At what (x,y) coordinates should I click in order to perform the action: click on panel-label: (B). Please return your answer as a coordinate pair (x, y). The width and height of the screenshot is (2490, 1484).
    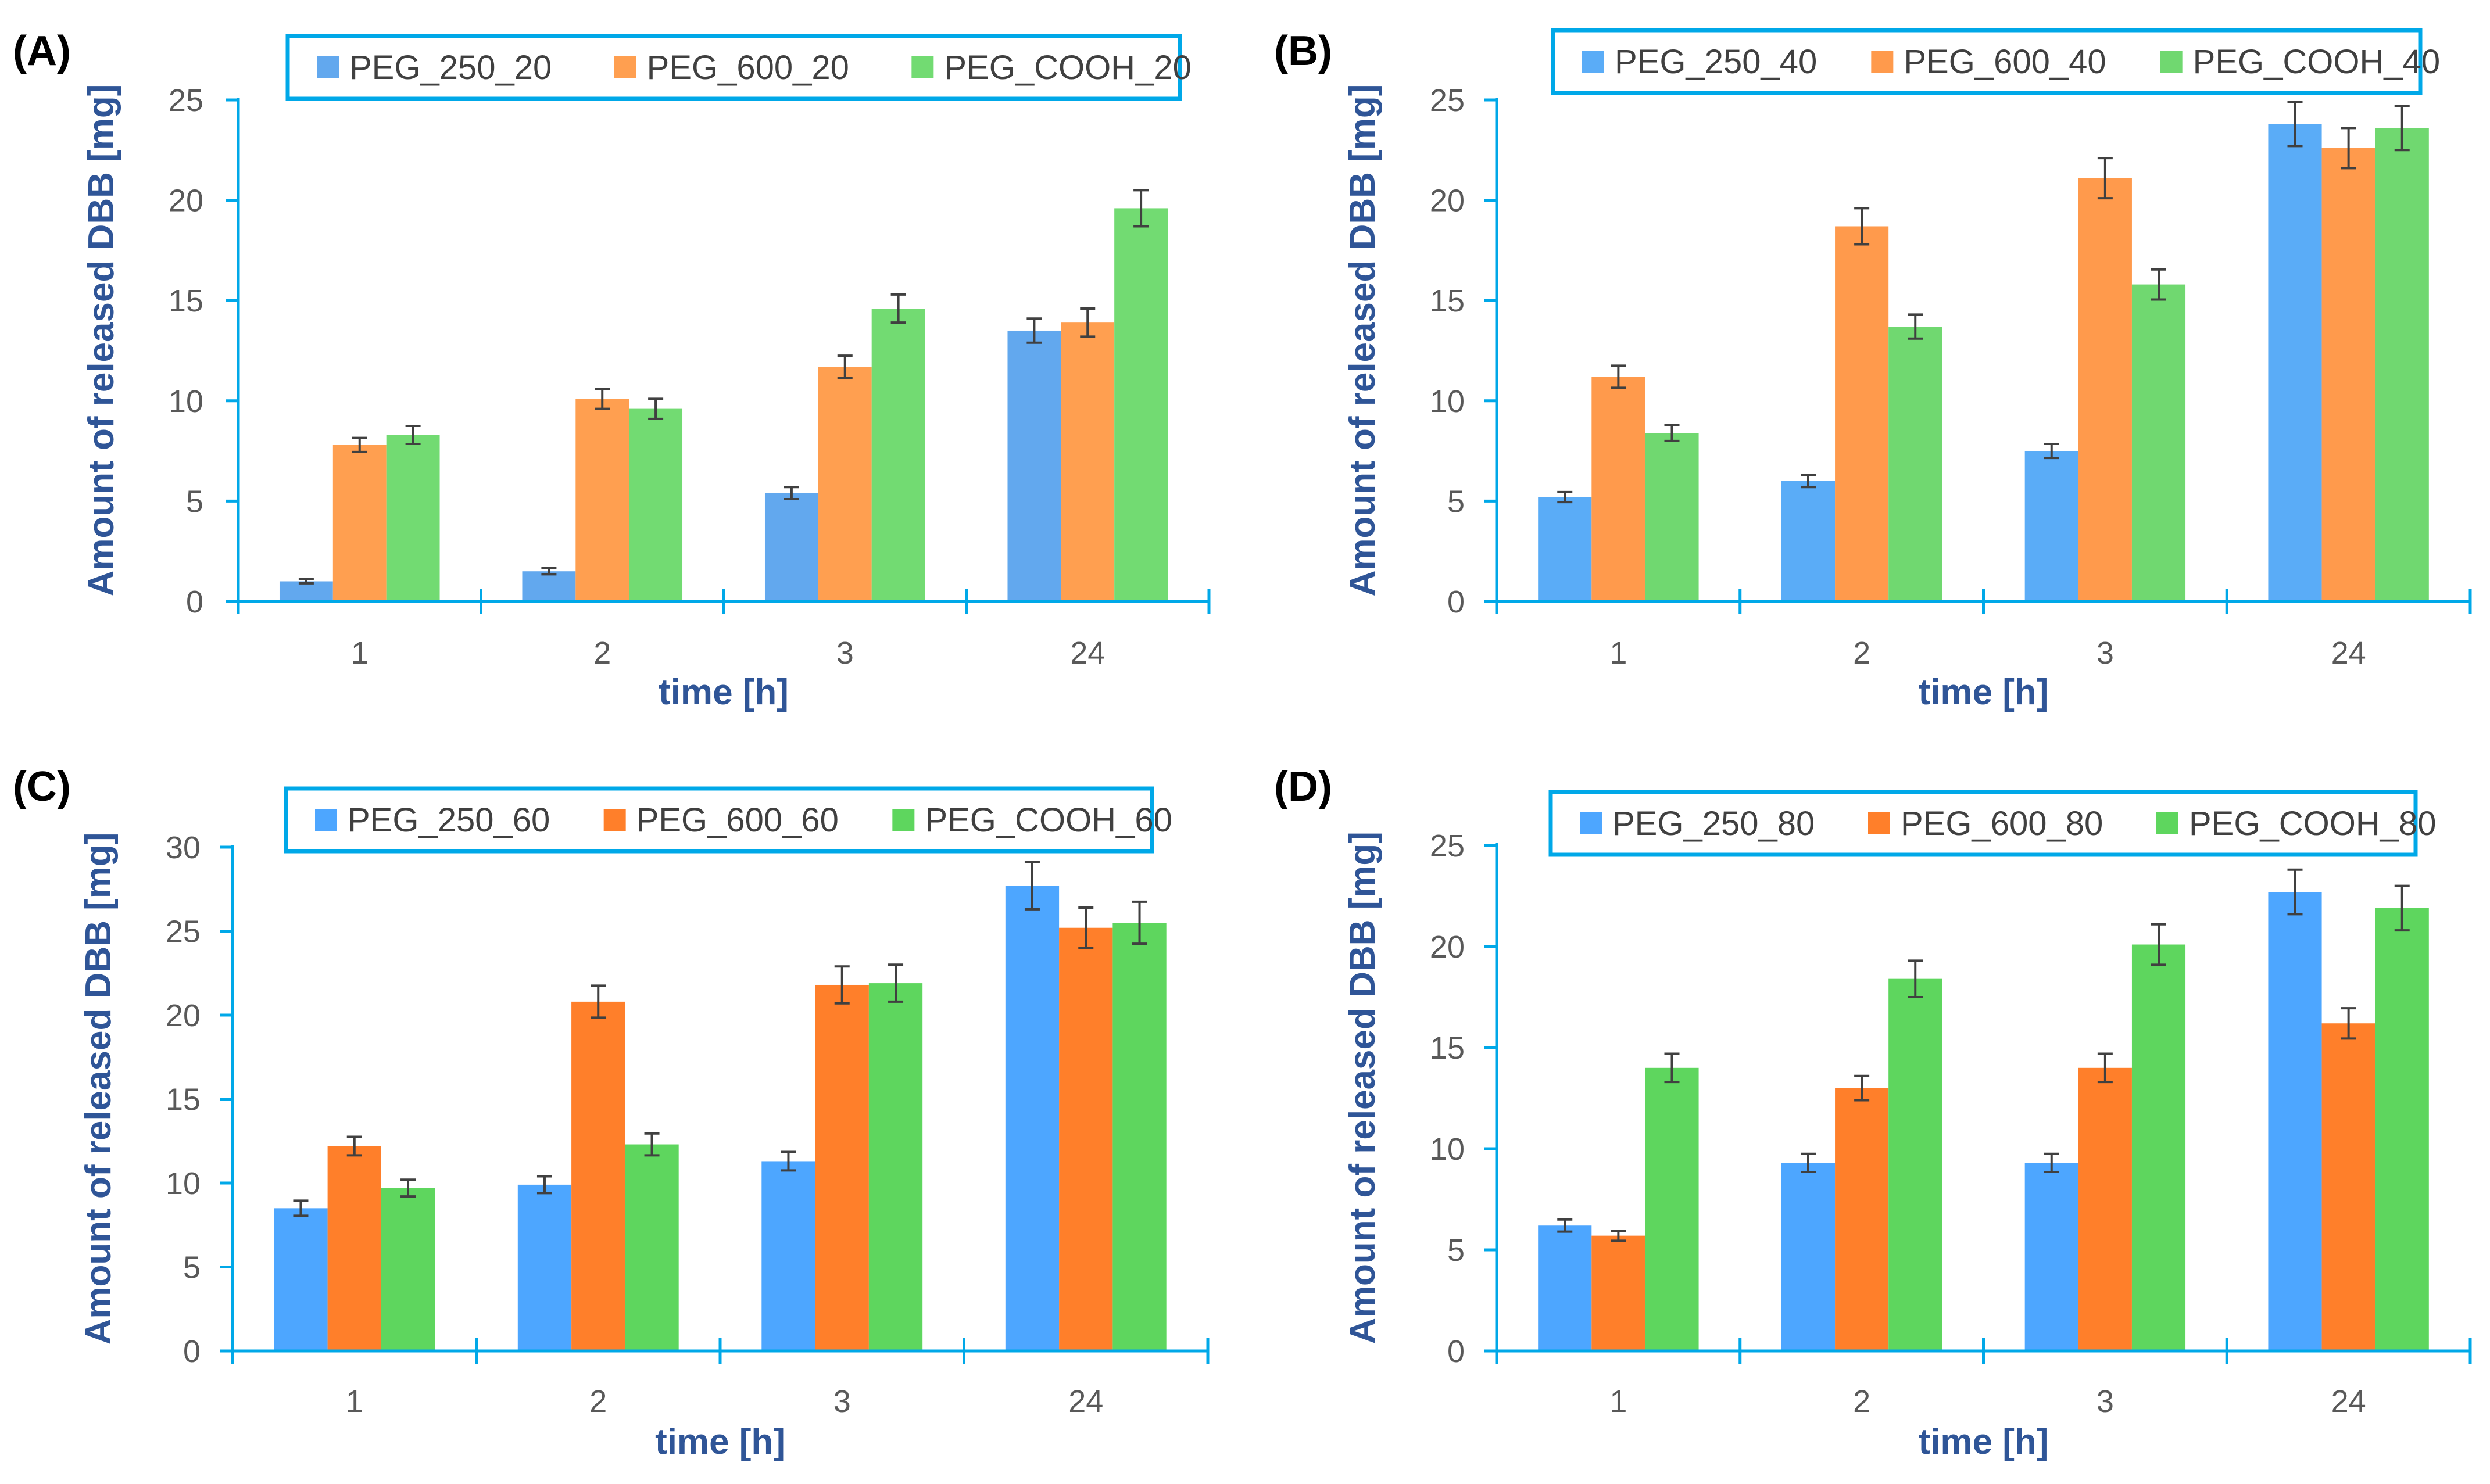
    Looking at the image, I should click on (1303, 51).